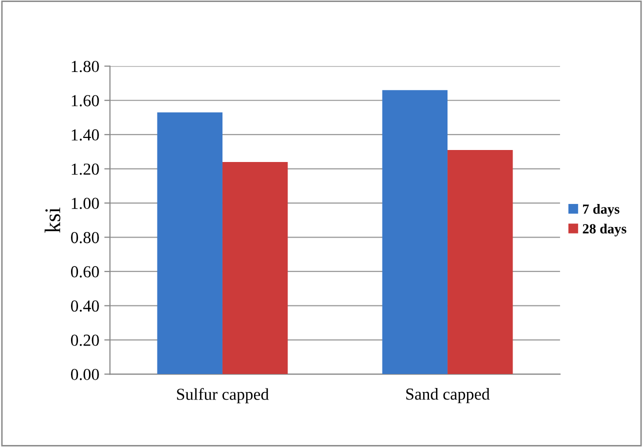 Image resolution: width=643 pixels, height=447 pixels. I want to click on y-tick-label: 1.20, so click(85, 169).